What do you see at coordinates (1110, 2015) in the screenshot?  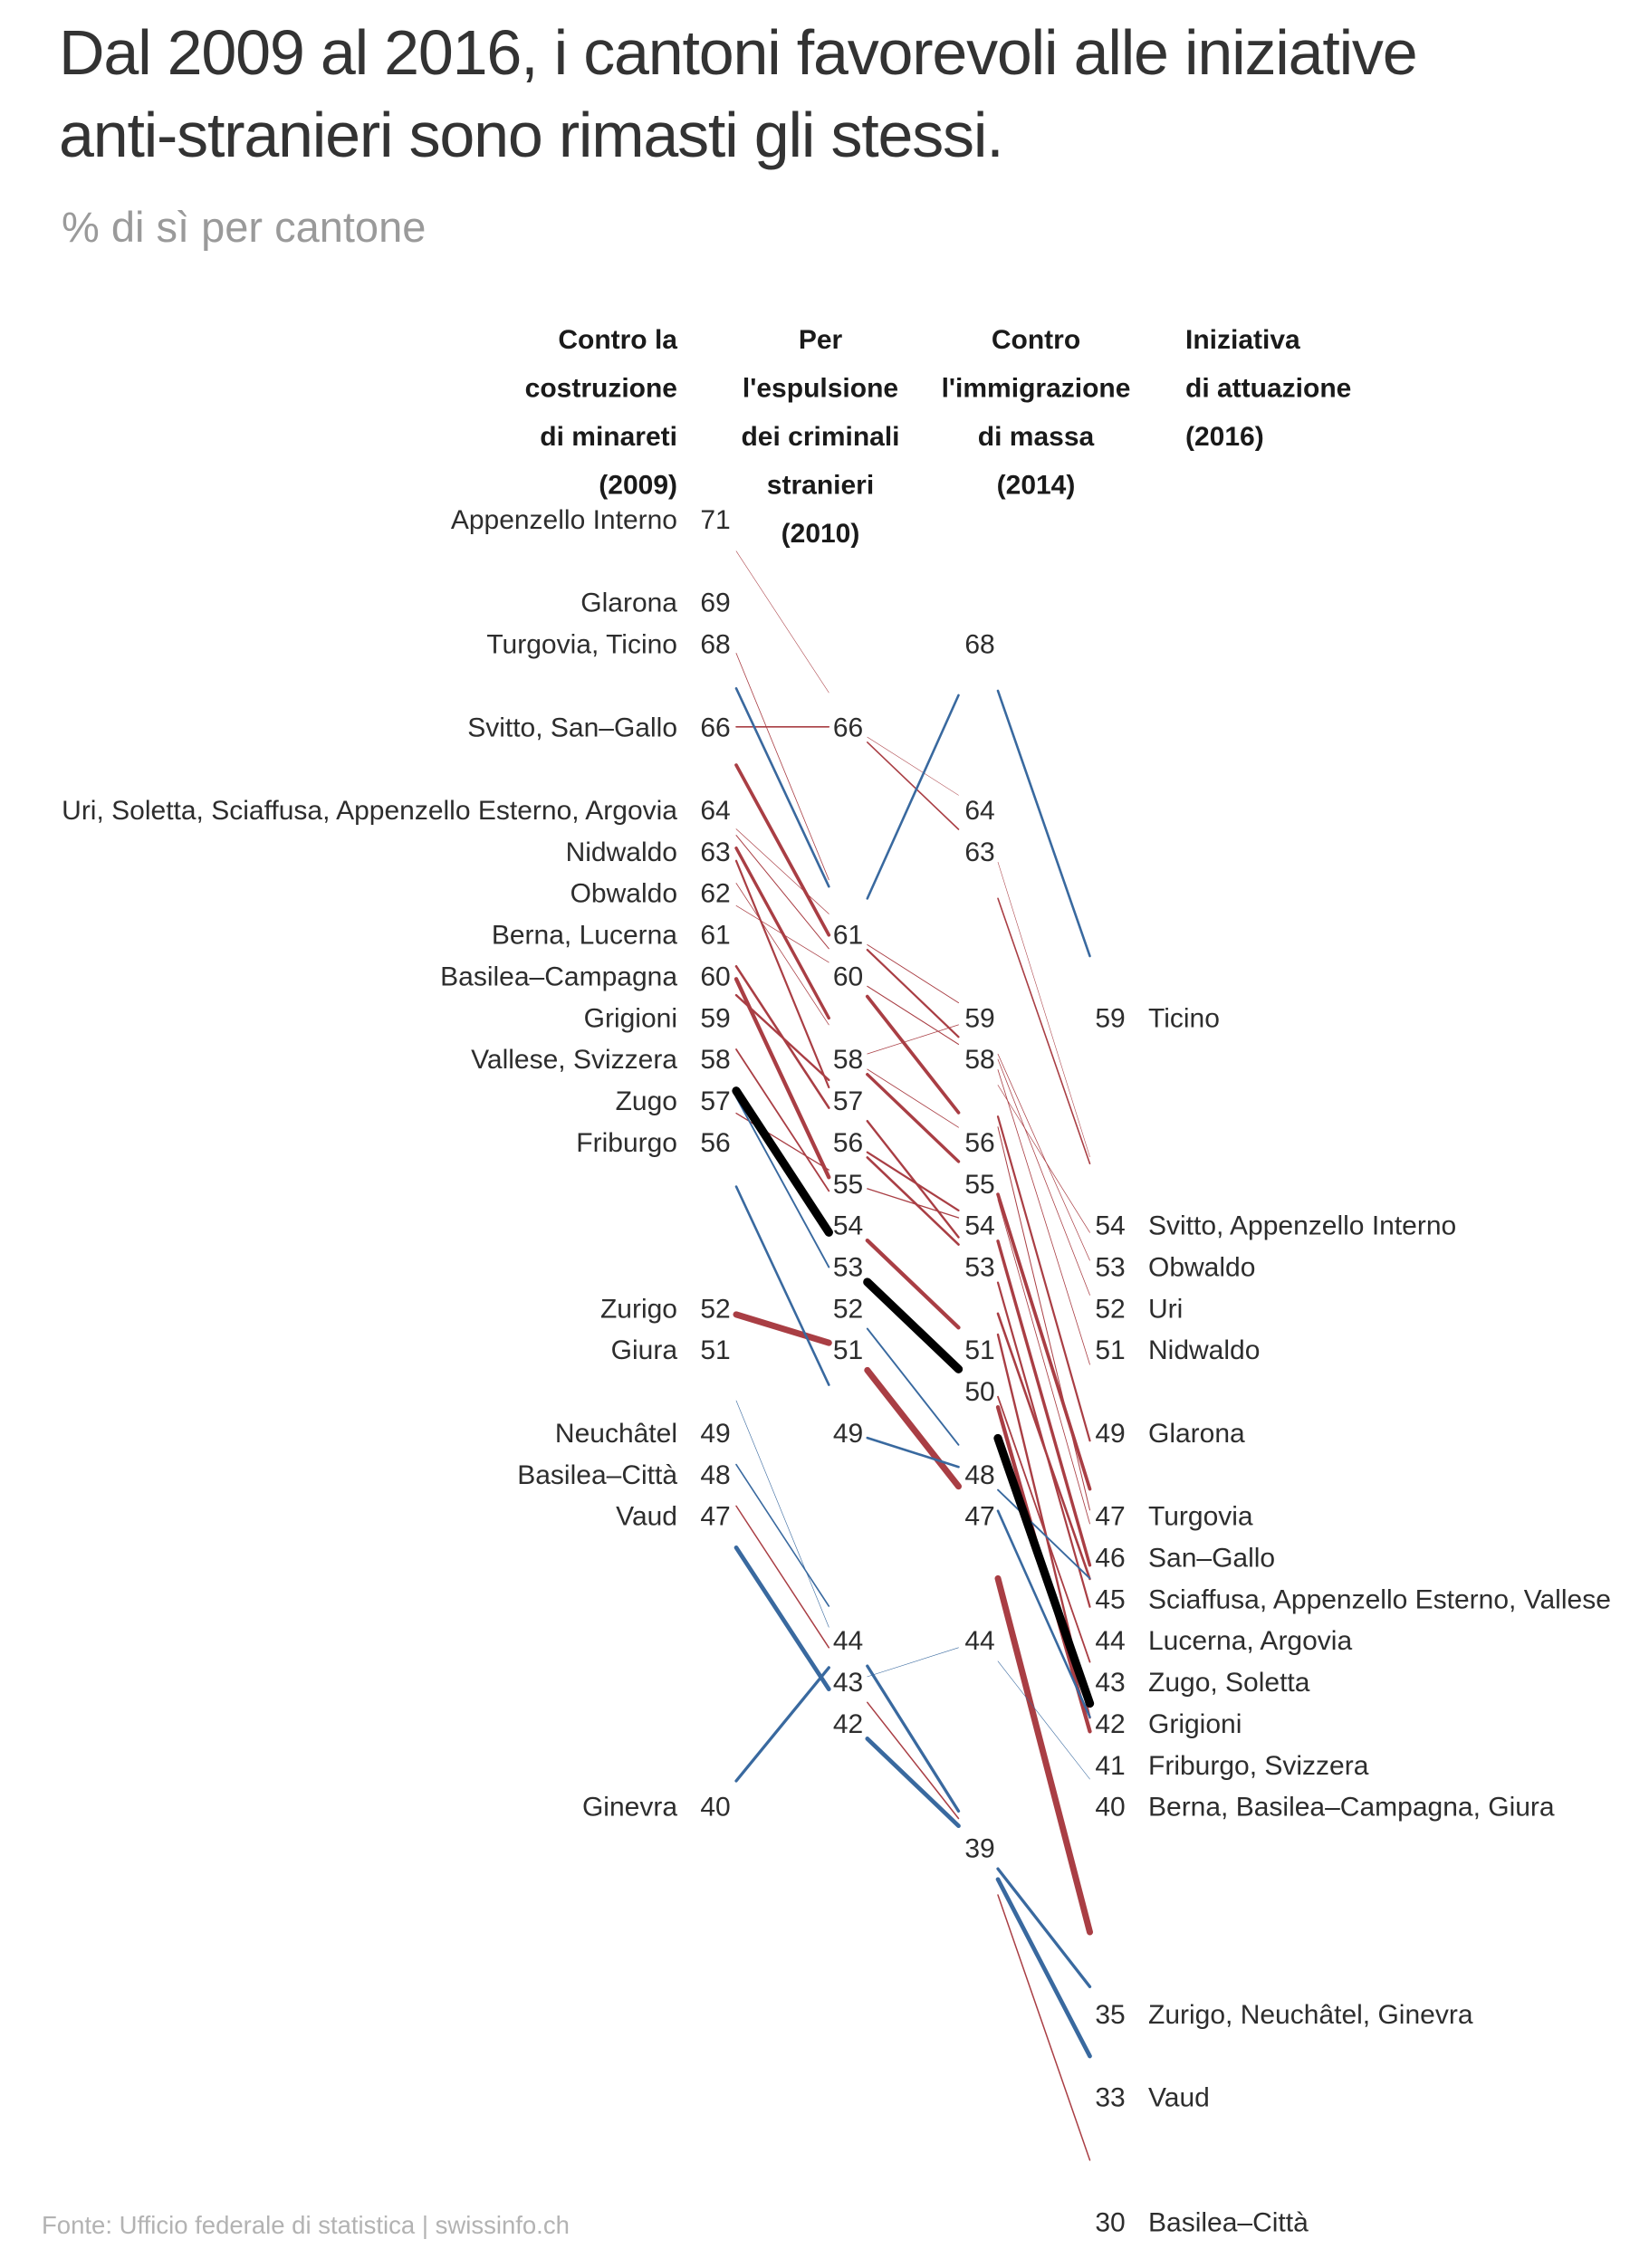 I see `svg-text: 35` at bounding box center [1110, 2015].